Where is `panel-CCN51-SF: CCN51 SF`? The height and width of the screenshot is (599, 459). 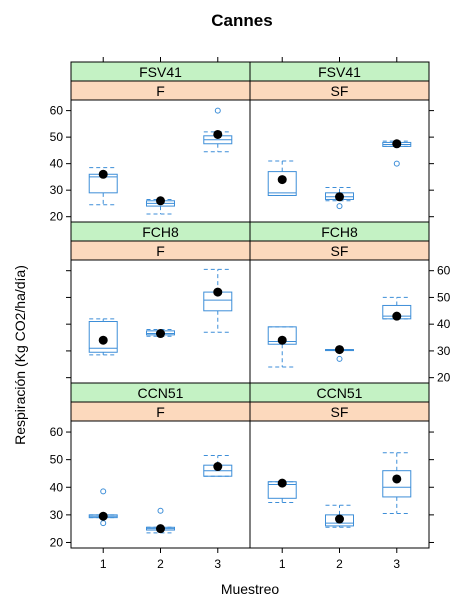 panel-CCN51-SF: CCN51 SF is located at coordinates (339, 465).